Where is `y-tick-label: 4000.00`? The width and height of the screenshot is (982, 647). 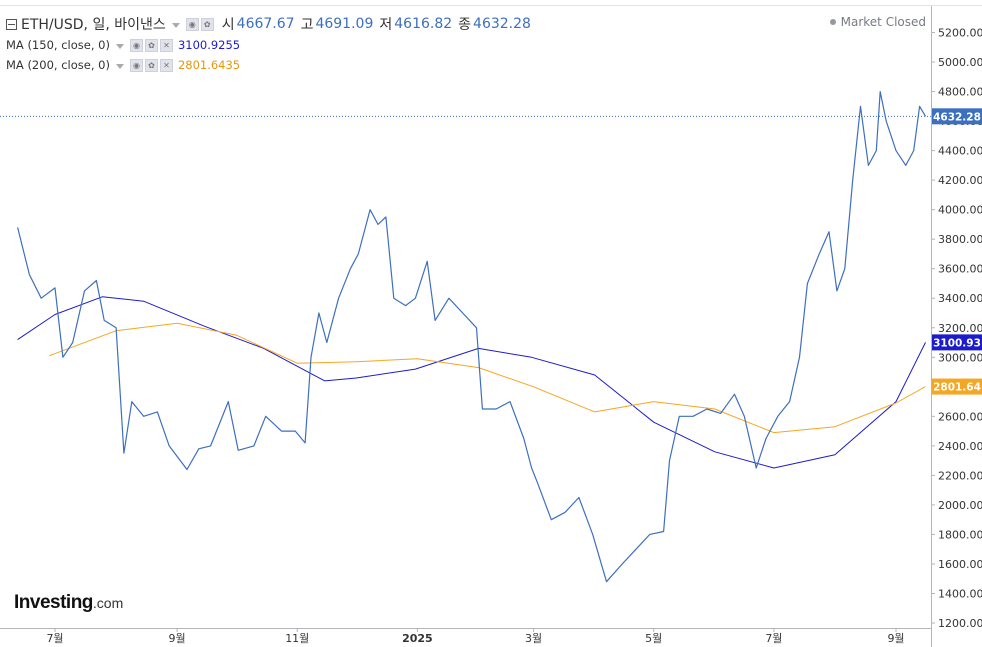
y-tick-label: 4000.00 is located at coordinates (960, 210).